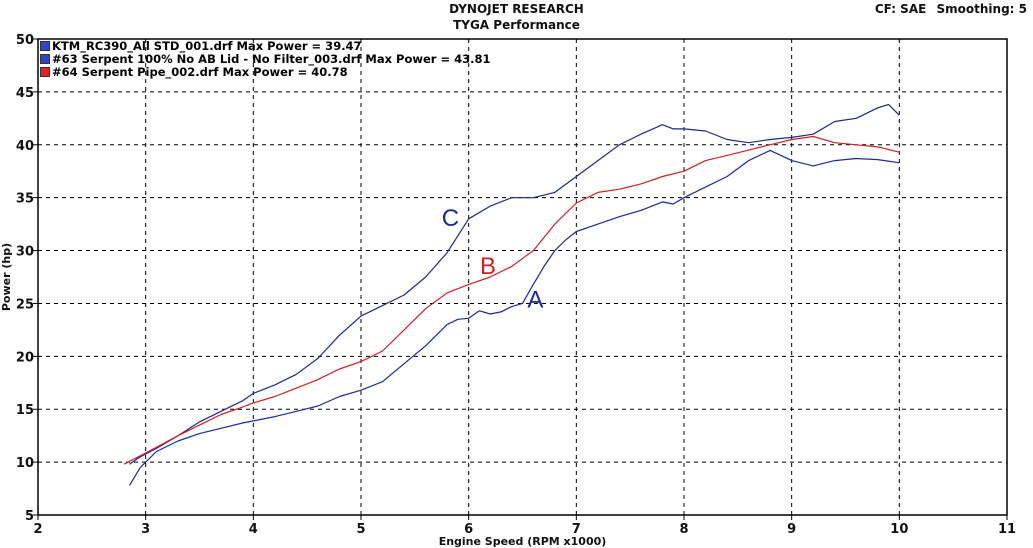  What do you see at coordinates (900, 9) in the screenshot?
I see `cf-label: CF: SAE` at bounding box center [900, 9].